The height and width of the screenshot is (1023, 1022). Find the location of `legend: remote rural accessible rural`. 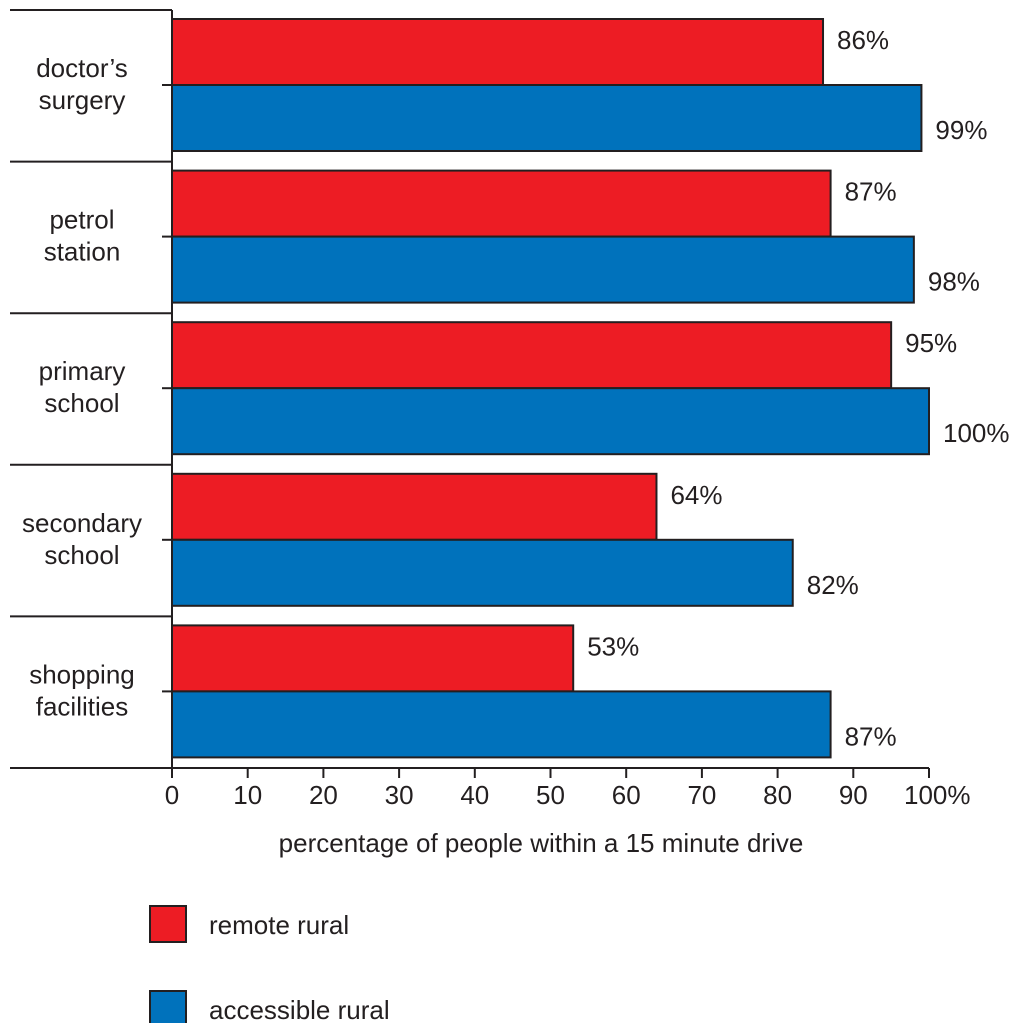

legend: remote rural accessible rural is located at coordinates (269, 964).